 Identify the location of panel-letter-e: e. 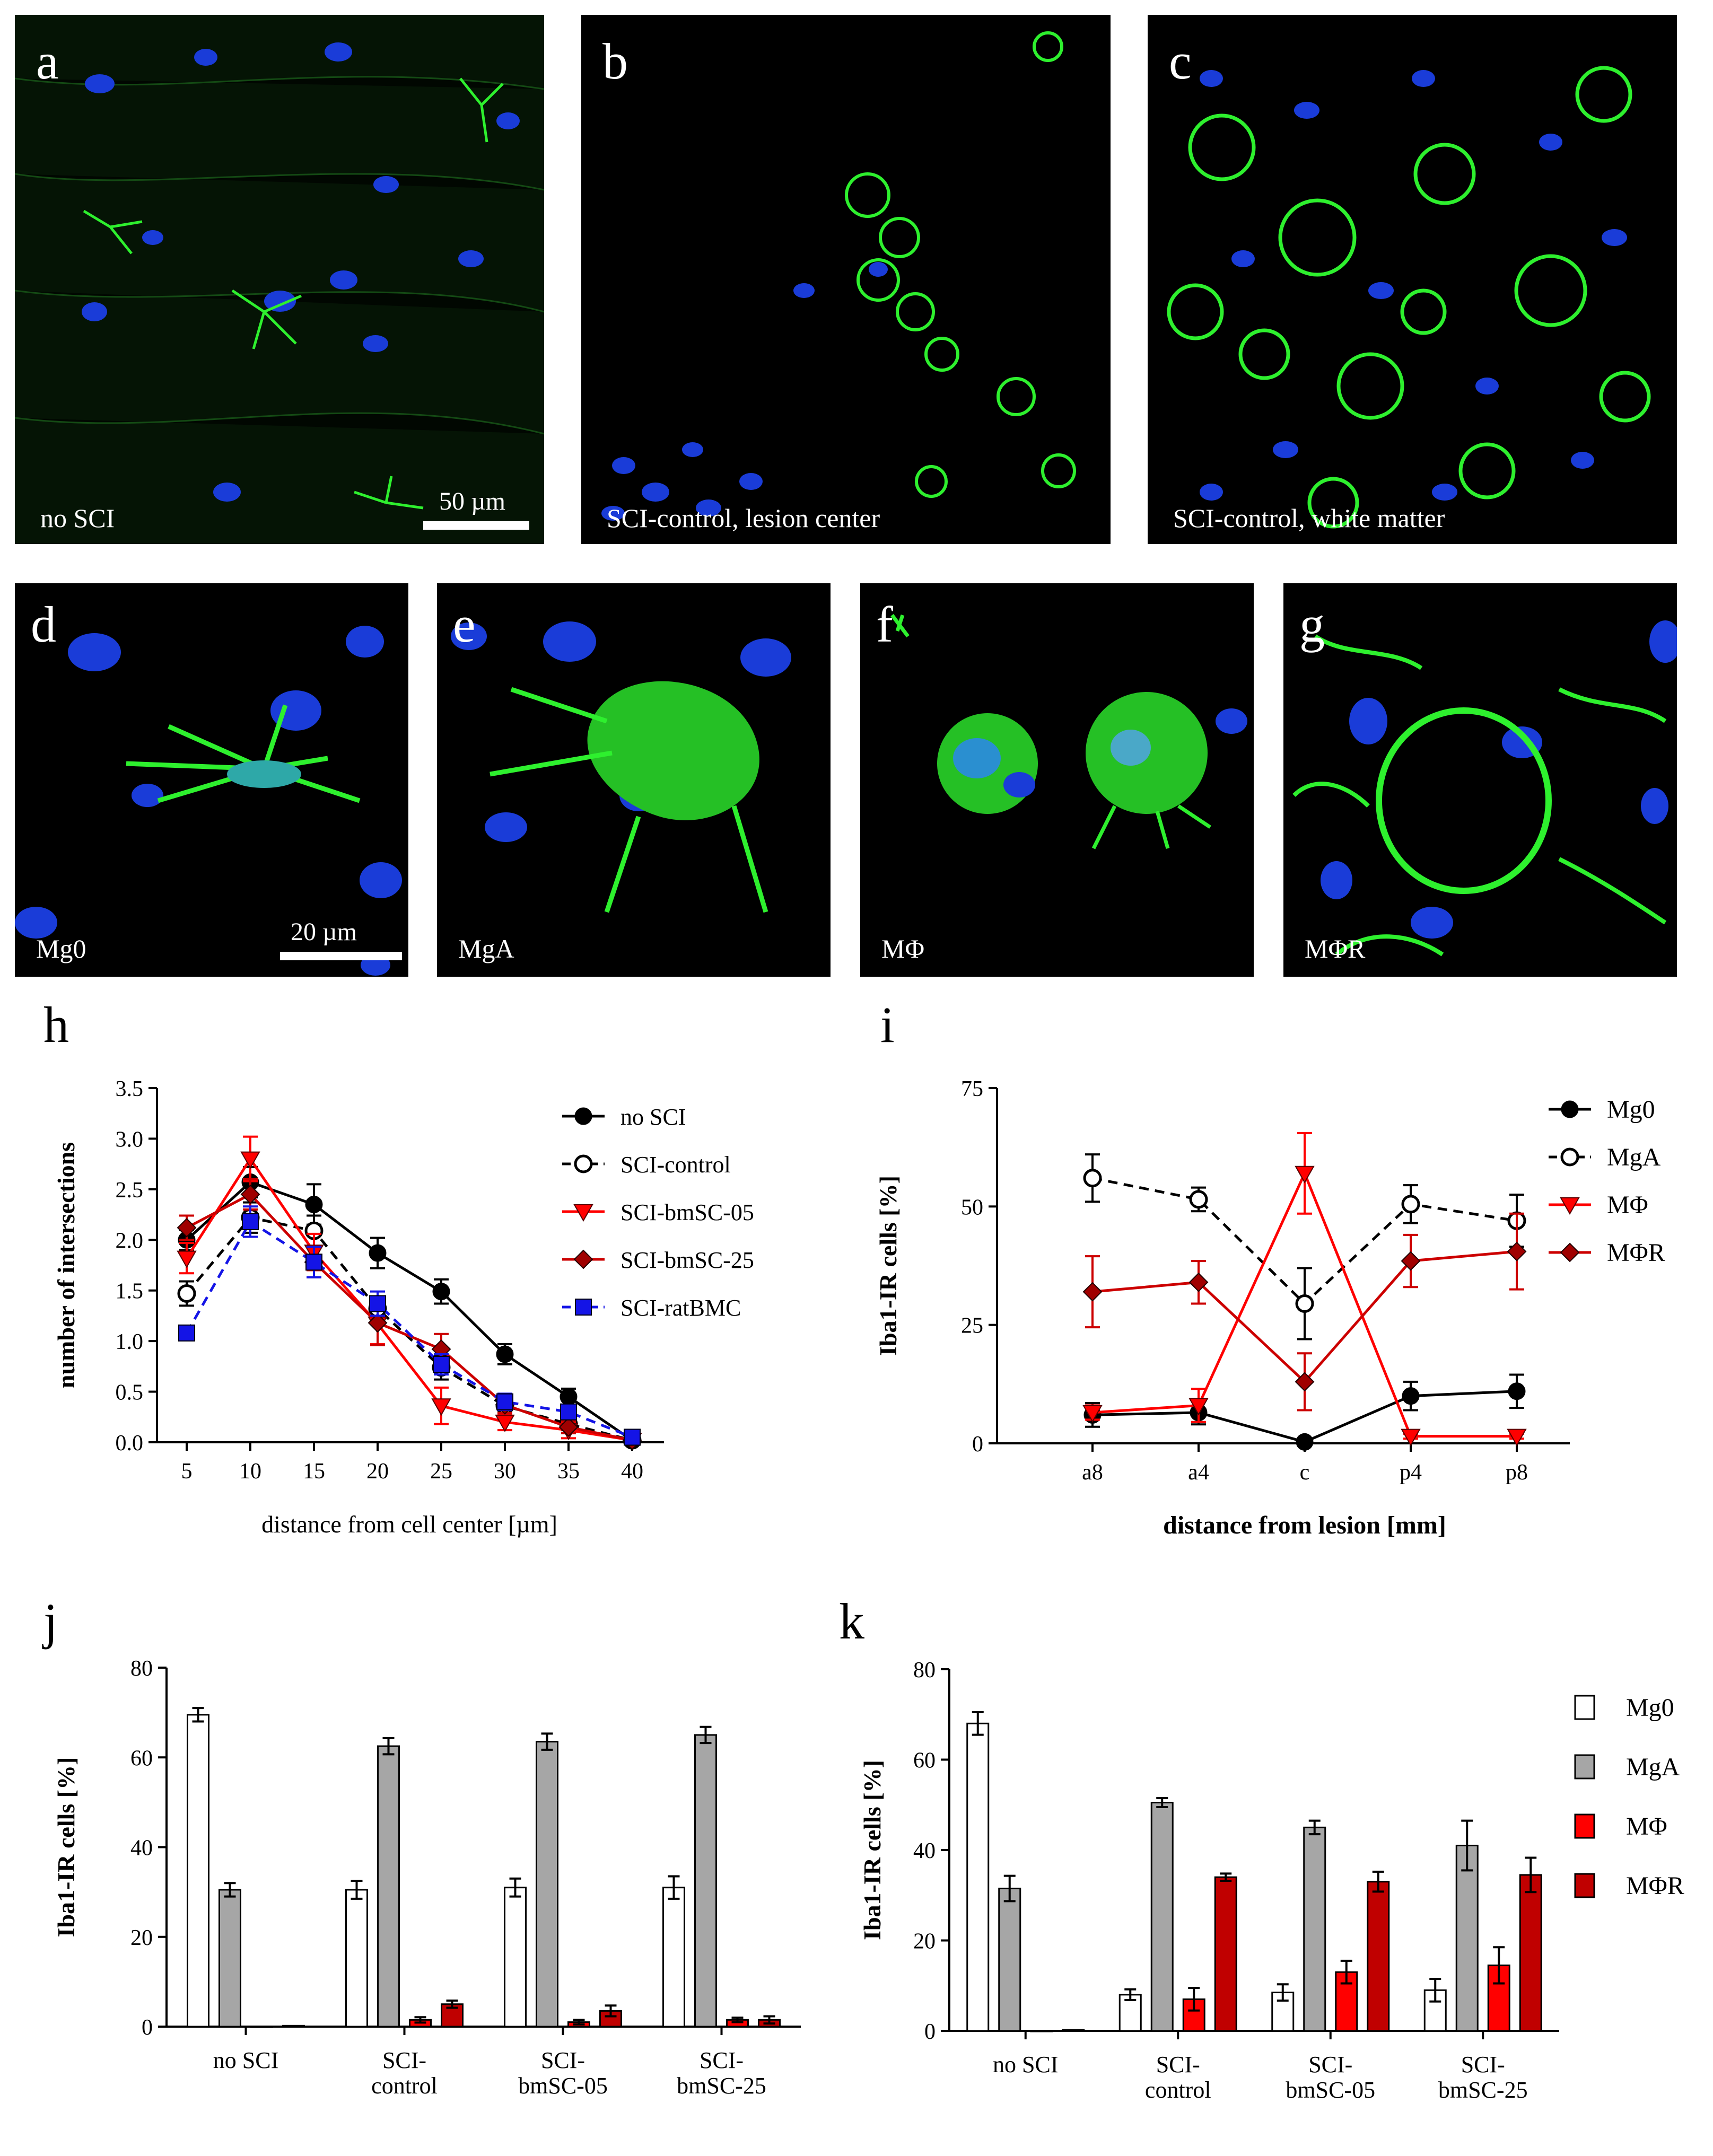
(464, 624).